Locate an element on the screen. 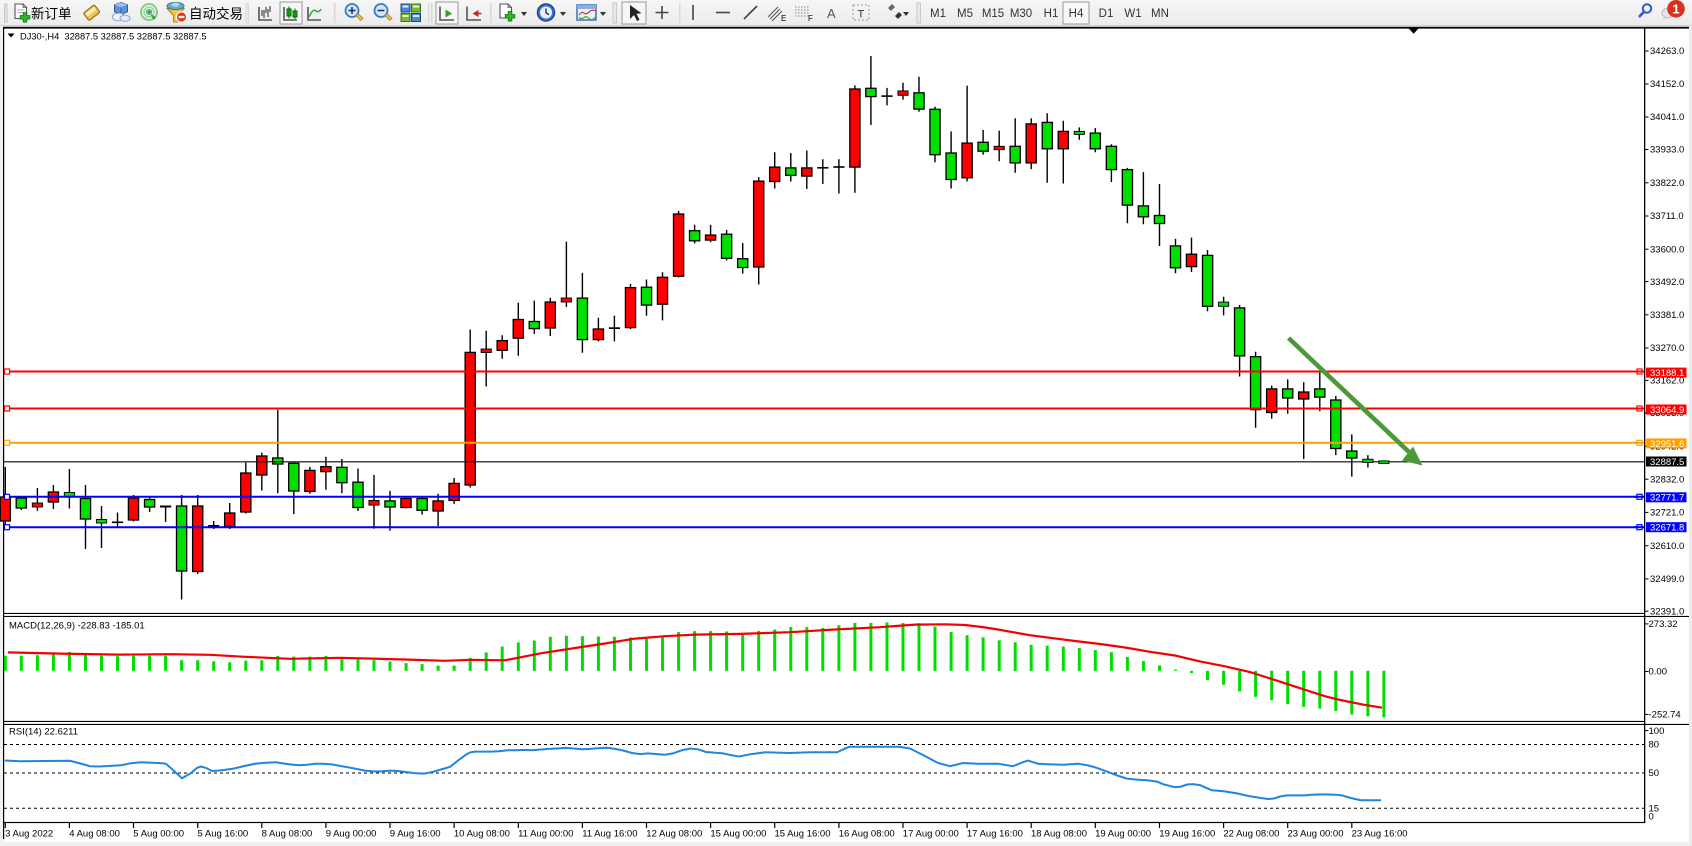  svg-text: 18 Aug 08:00 is located at coordinates (1059, 834).